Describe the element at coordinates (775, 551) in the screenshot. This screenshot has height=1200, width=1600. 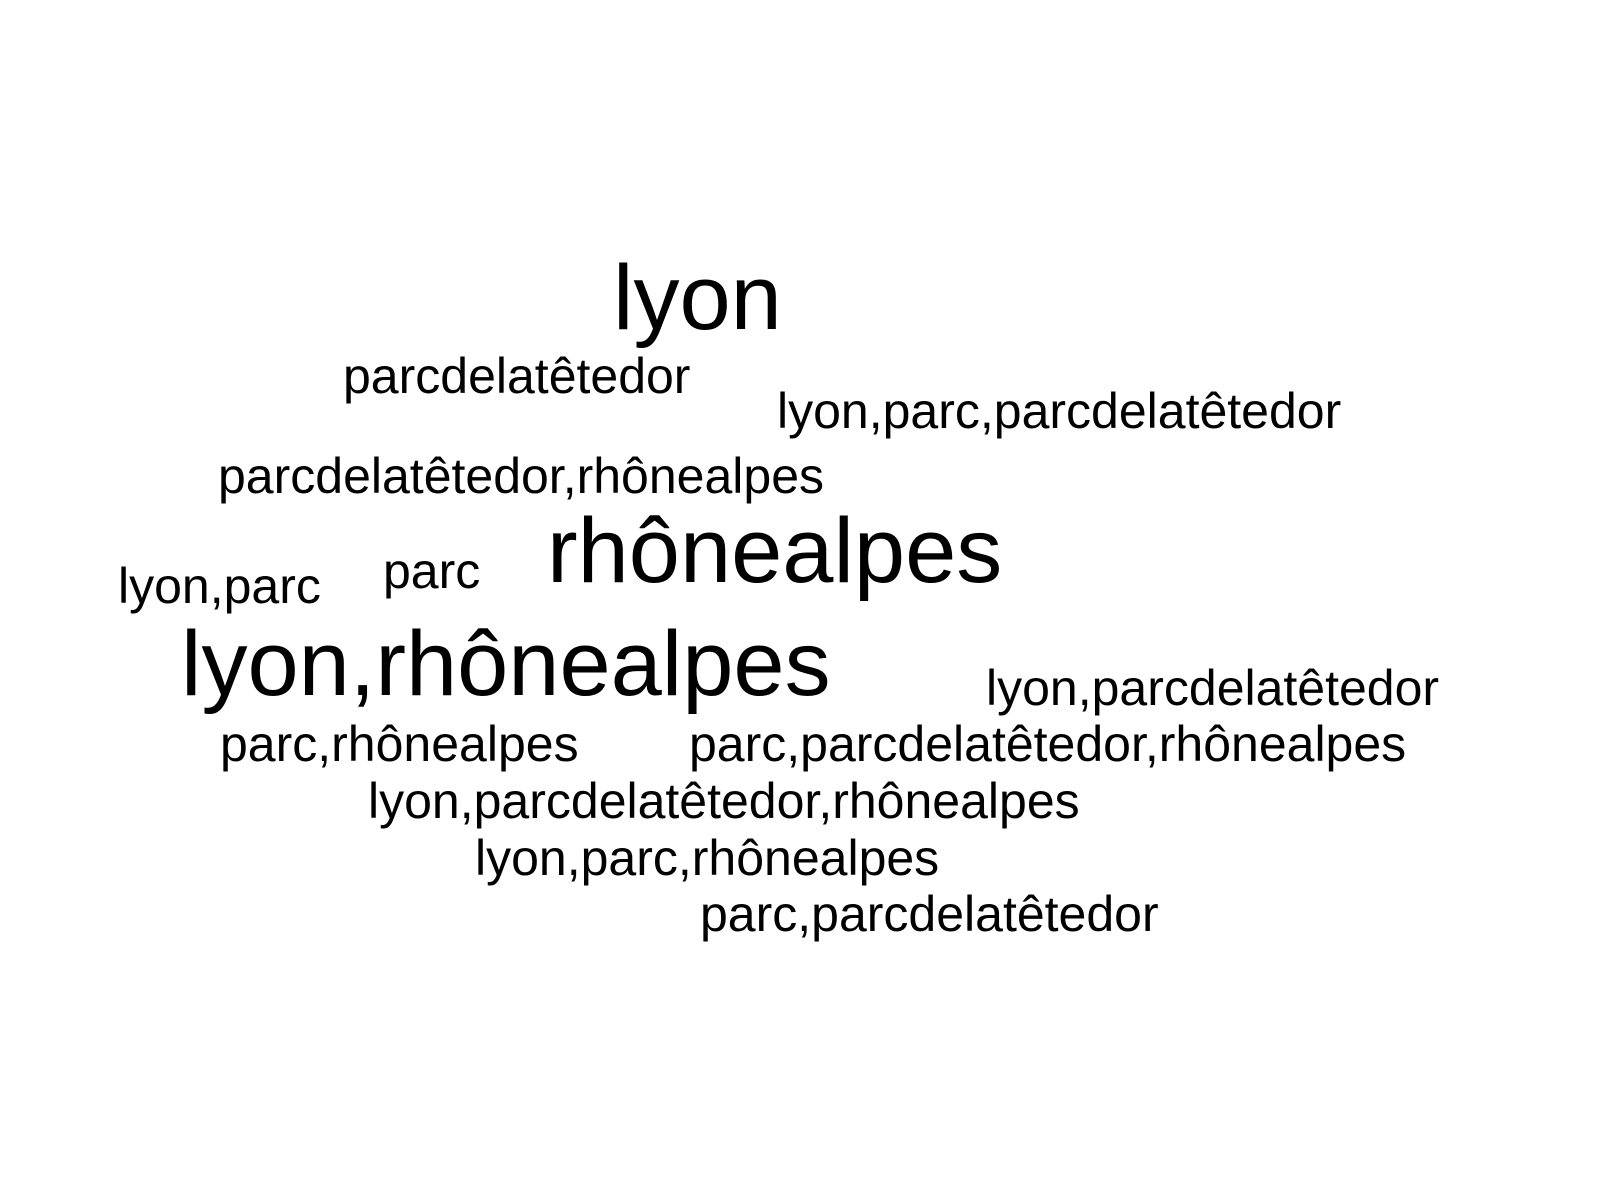
I see `word-rhonealpes: rhônealpes` at that location.